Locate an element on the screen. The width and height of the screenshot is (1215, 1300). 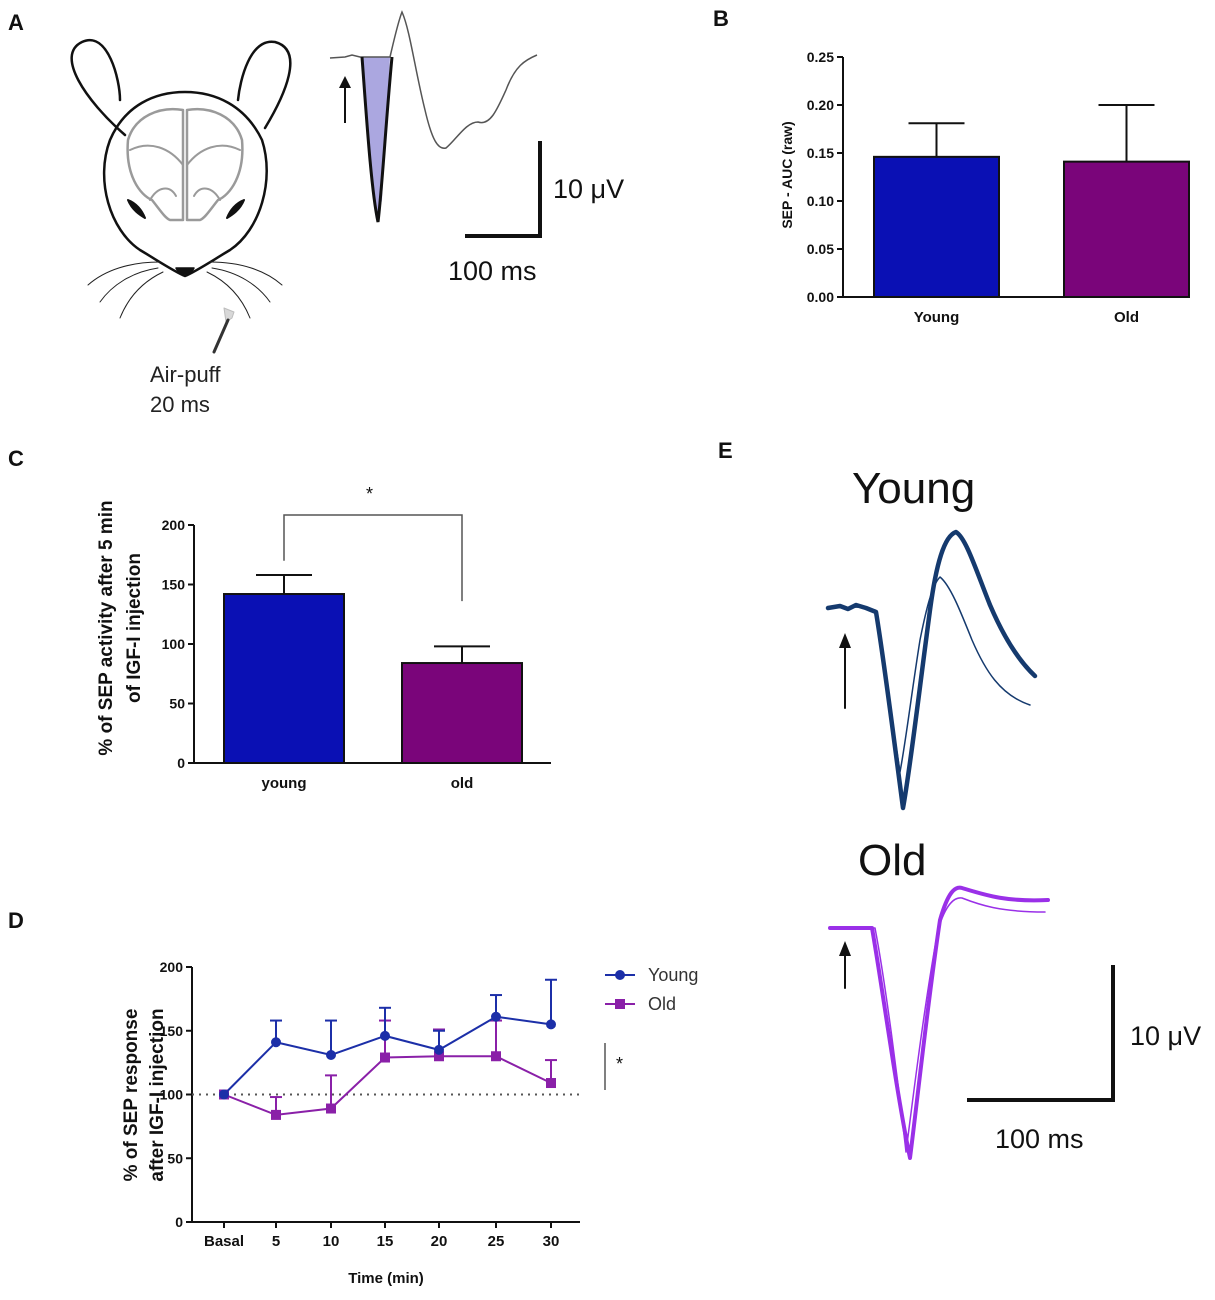
y-tick-label-c: 50 is located at coordinates (177, 704).